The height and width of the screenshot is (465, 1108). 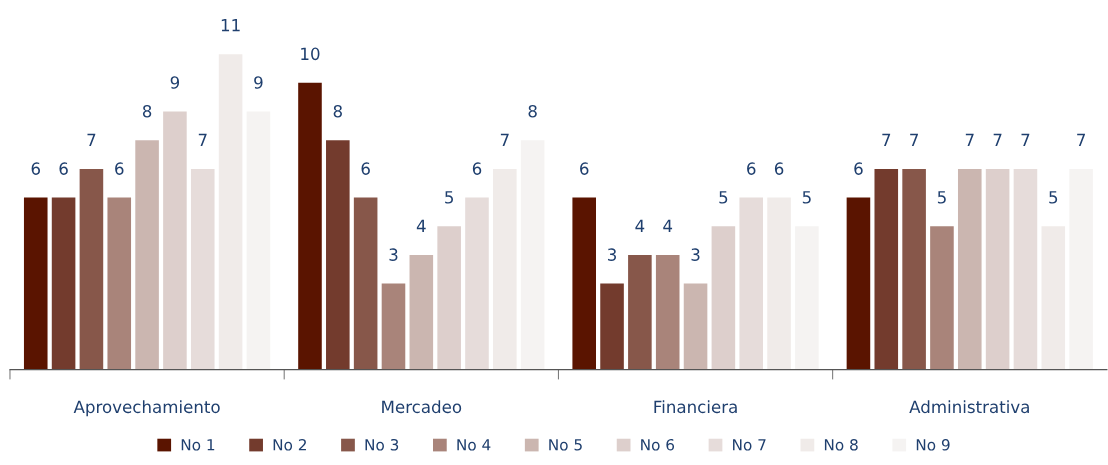 I want to click on data-label: 11, so click(x=230, y=25).